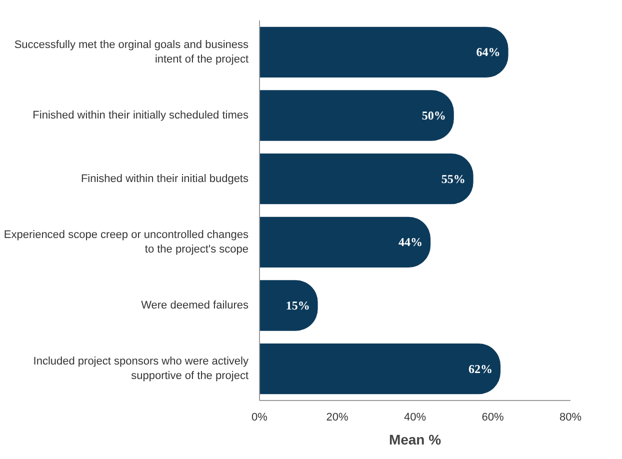 The width and height of the screenshot is (622, 459). I want to click on data-label: 62%, so click(480, 369).